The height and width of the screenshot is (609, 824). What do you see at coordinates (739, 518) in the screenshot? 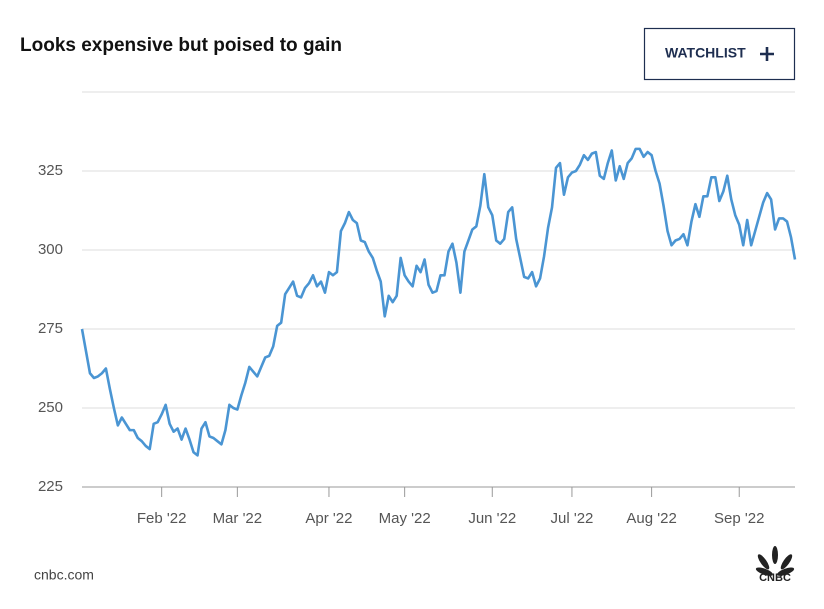
I see `x-tick-label: Sep '22` at bounding box center [739, 518].